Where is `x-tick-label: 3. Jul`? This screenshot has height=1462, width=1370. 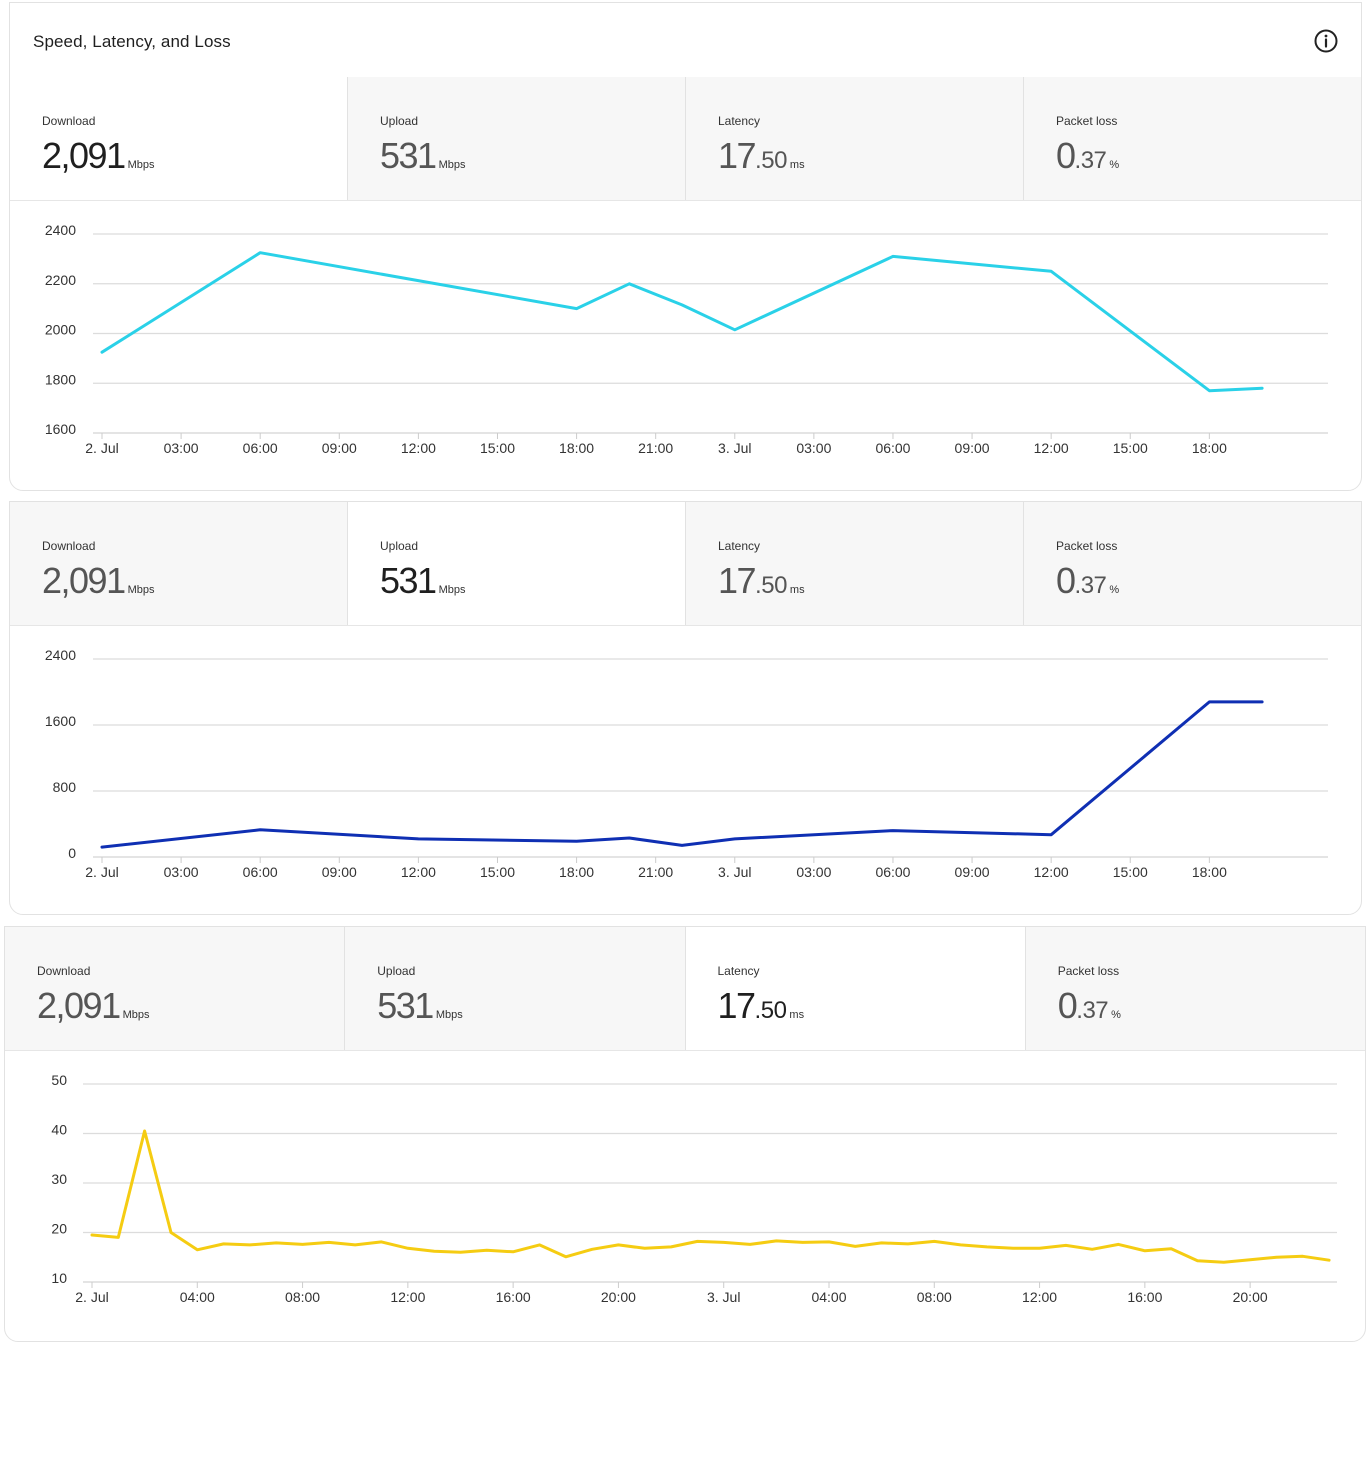 x-tick-label: 3. Jul is located at coordinates (734, 872).